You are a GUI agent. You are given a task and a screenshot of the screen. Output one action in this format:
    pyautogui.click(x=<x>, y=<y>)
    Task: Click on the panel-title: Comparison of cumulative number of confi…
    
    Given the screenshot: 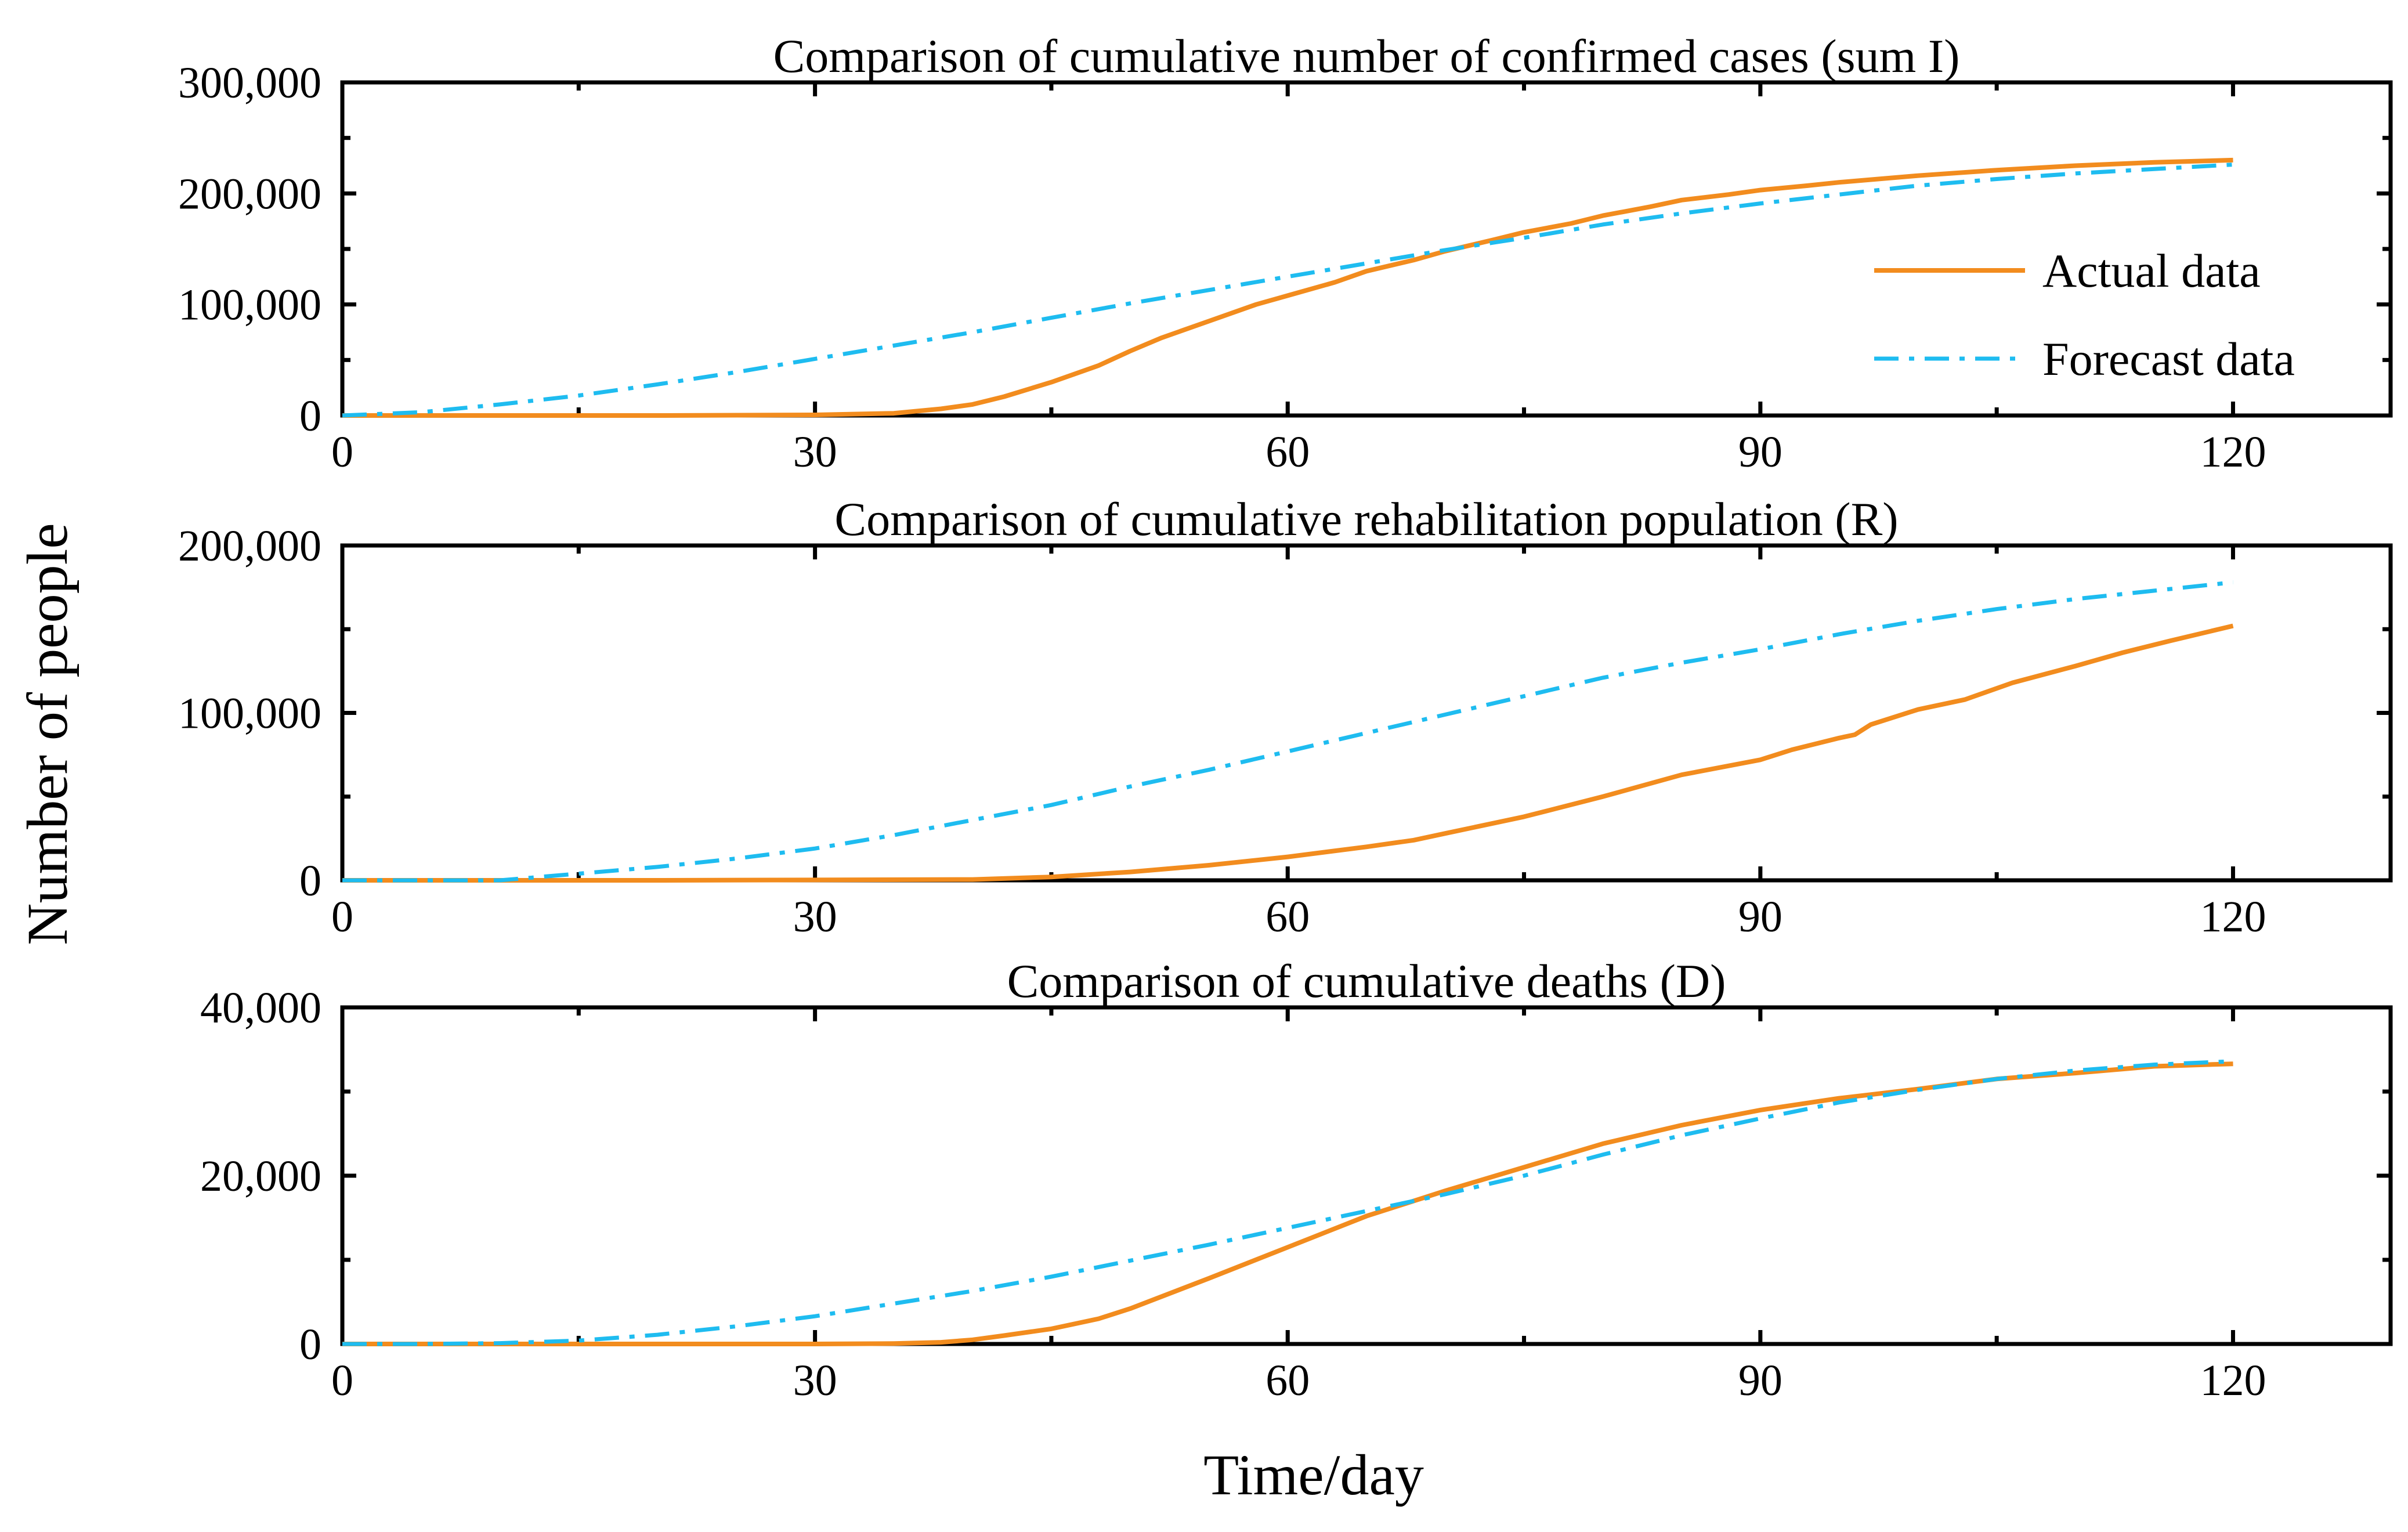 What is the action you would take?
    pyautogui.click(x=1366, y=56)
    